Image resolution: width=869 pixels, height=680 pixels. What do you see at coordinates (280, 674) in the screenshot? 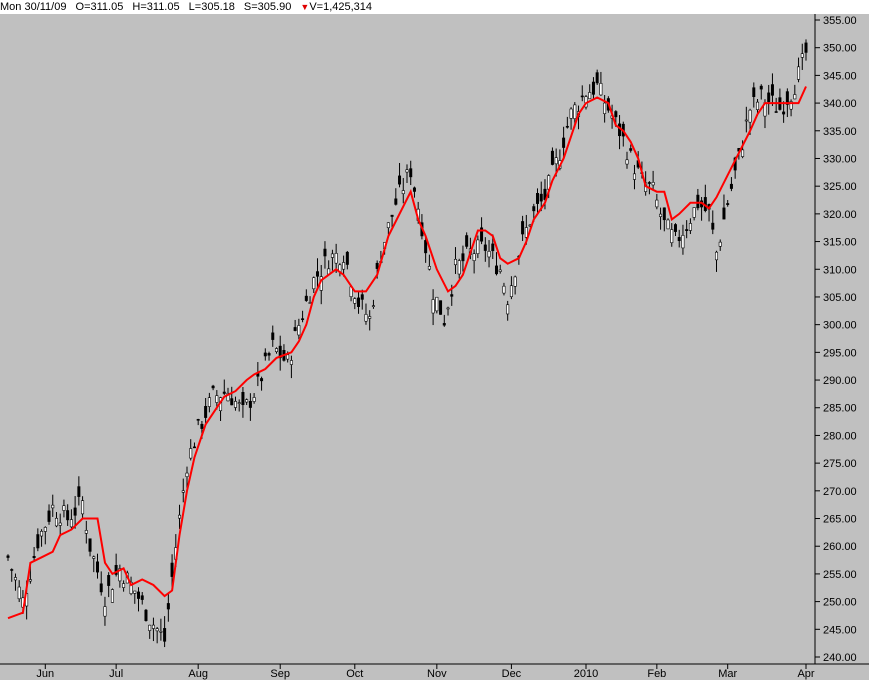
I see `x-tick-label: Sep` at bounding box center [280, 674].